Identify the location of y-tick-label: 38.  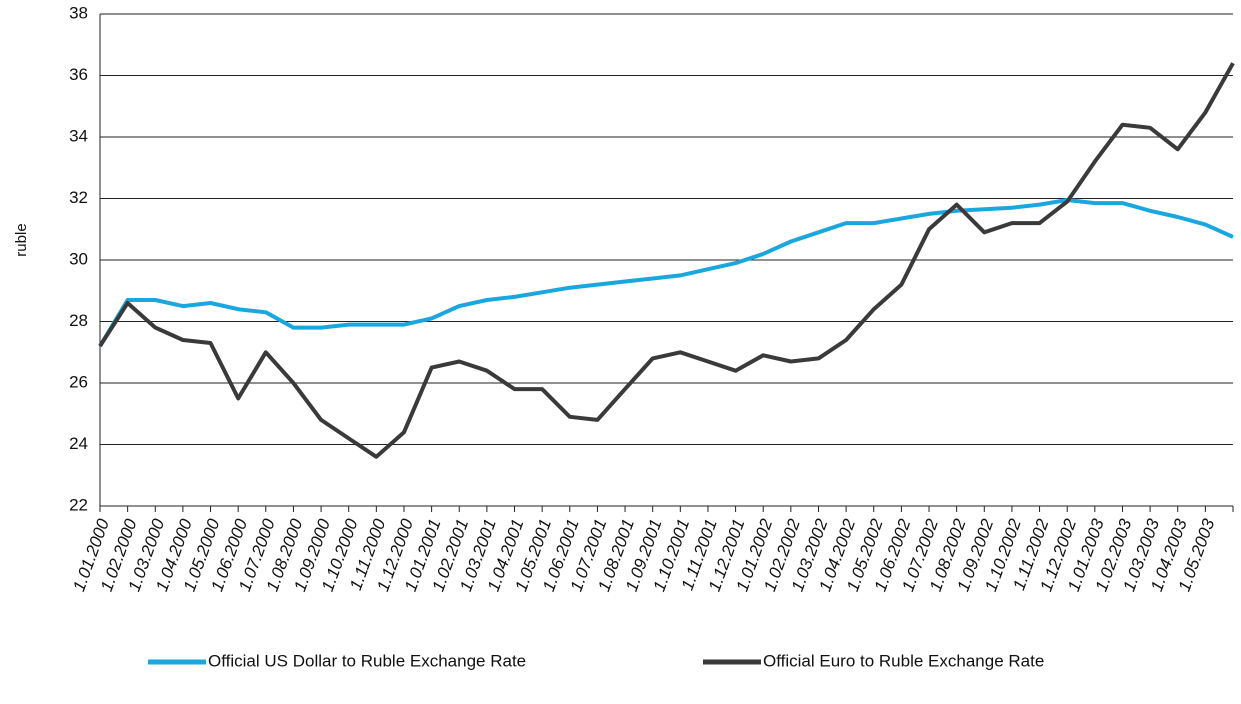
(78, 12).